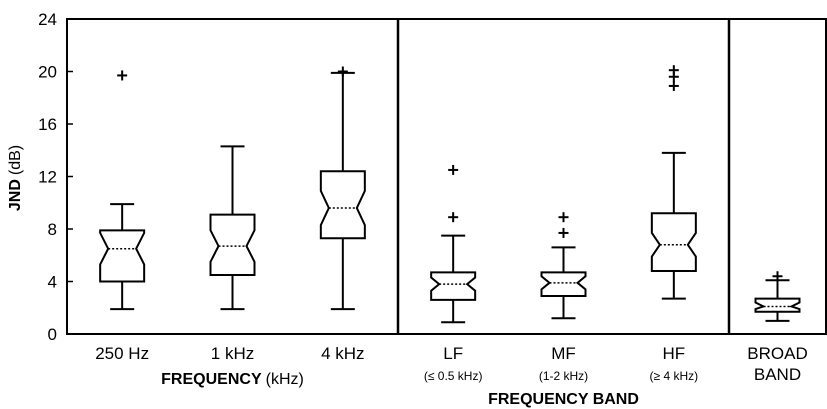 This screenshot has width=827, height=409. What do you see at coordinates (122, 353) in the screenshot?
I see `x-tick-label: 250 Hz` at bounding box center [122, 353].